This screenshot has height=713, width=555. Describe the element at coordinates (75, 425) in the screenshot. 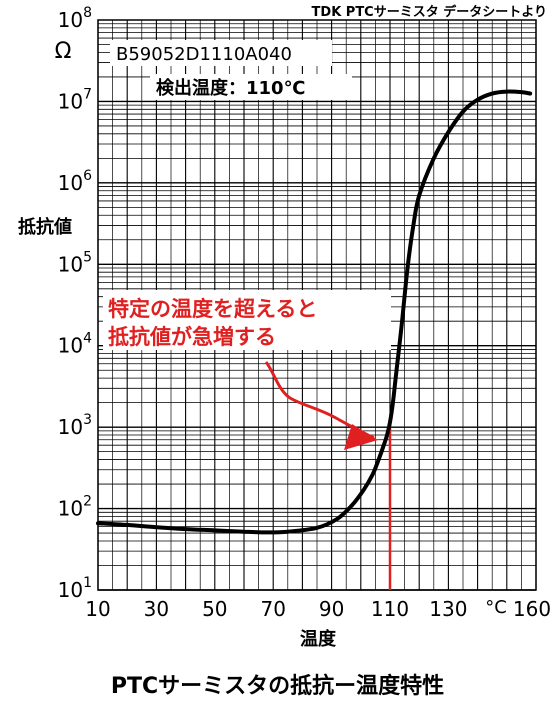

I see `y-tick-label: 10³` at that location.